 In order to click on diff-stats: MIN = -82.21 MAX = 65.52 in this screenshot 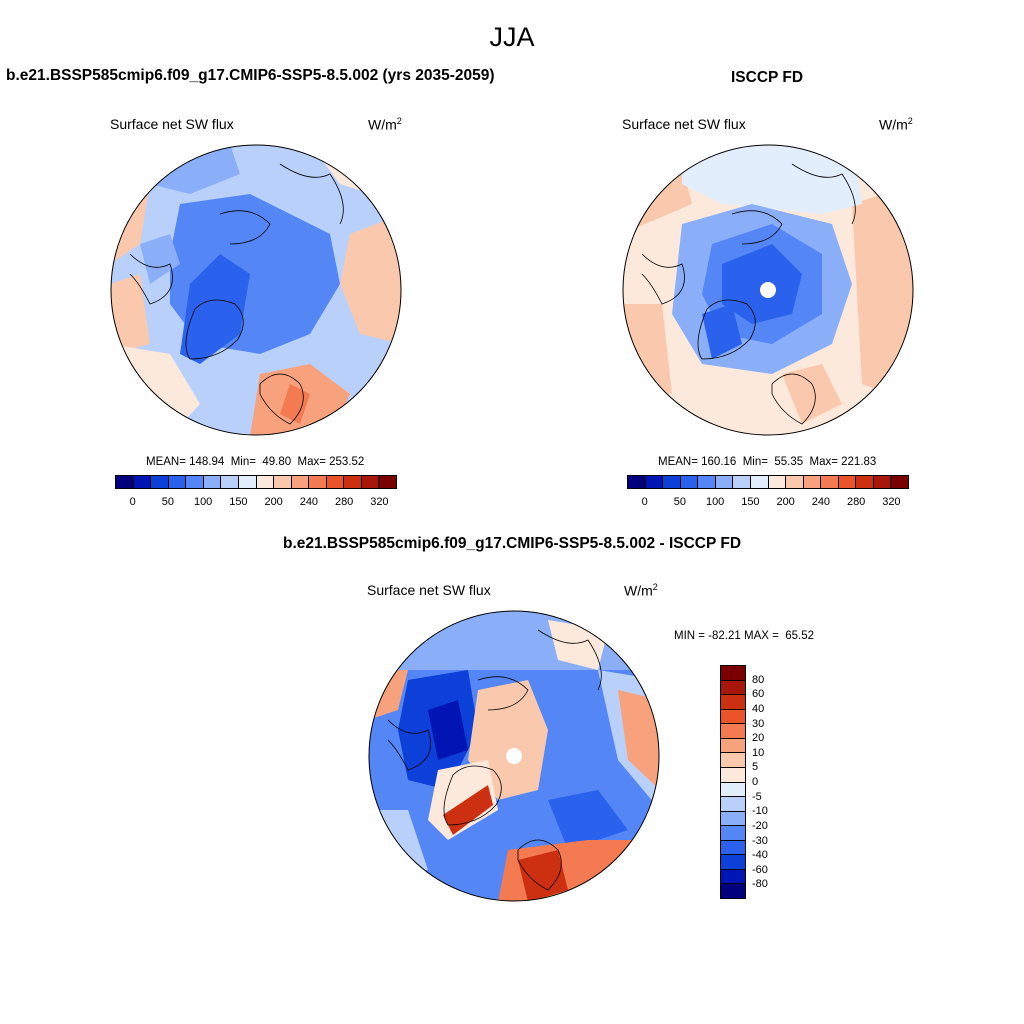, I will do `click(744, 636)`.